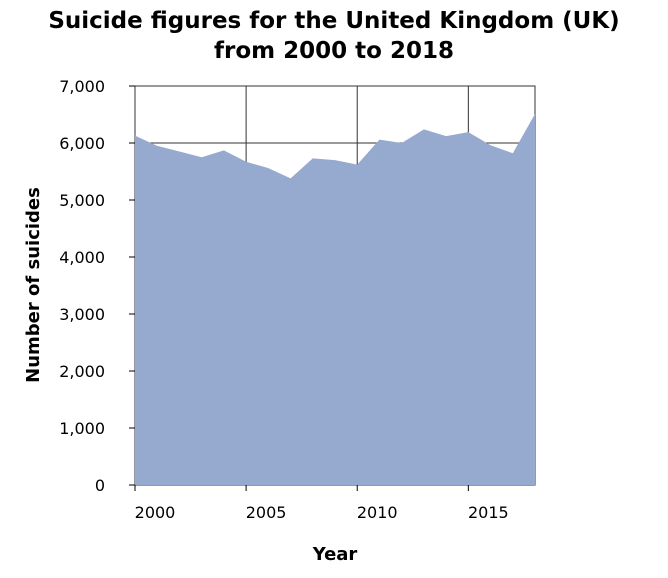  Describe the element at coordinates (334, 51) in the screenshot. I see `chart-title-line-2: from 2000 to 2018` at that location.